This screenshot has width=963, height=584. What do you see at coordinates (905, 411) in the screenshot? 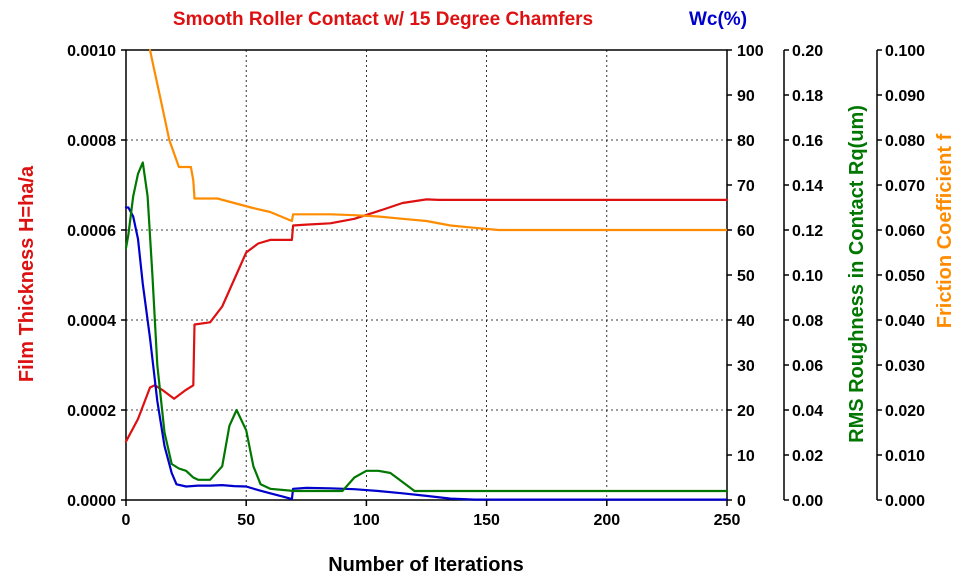
I see `friction-axis-tick-label: 0.020` at bounding box center [905, 411].